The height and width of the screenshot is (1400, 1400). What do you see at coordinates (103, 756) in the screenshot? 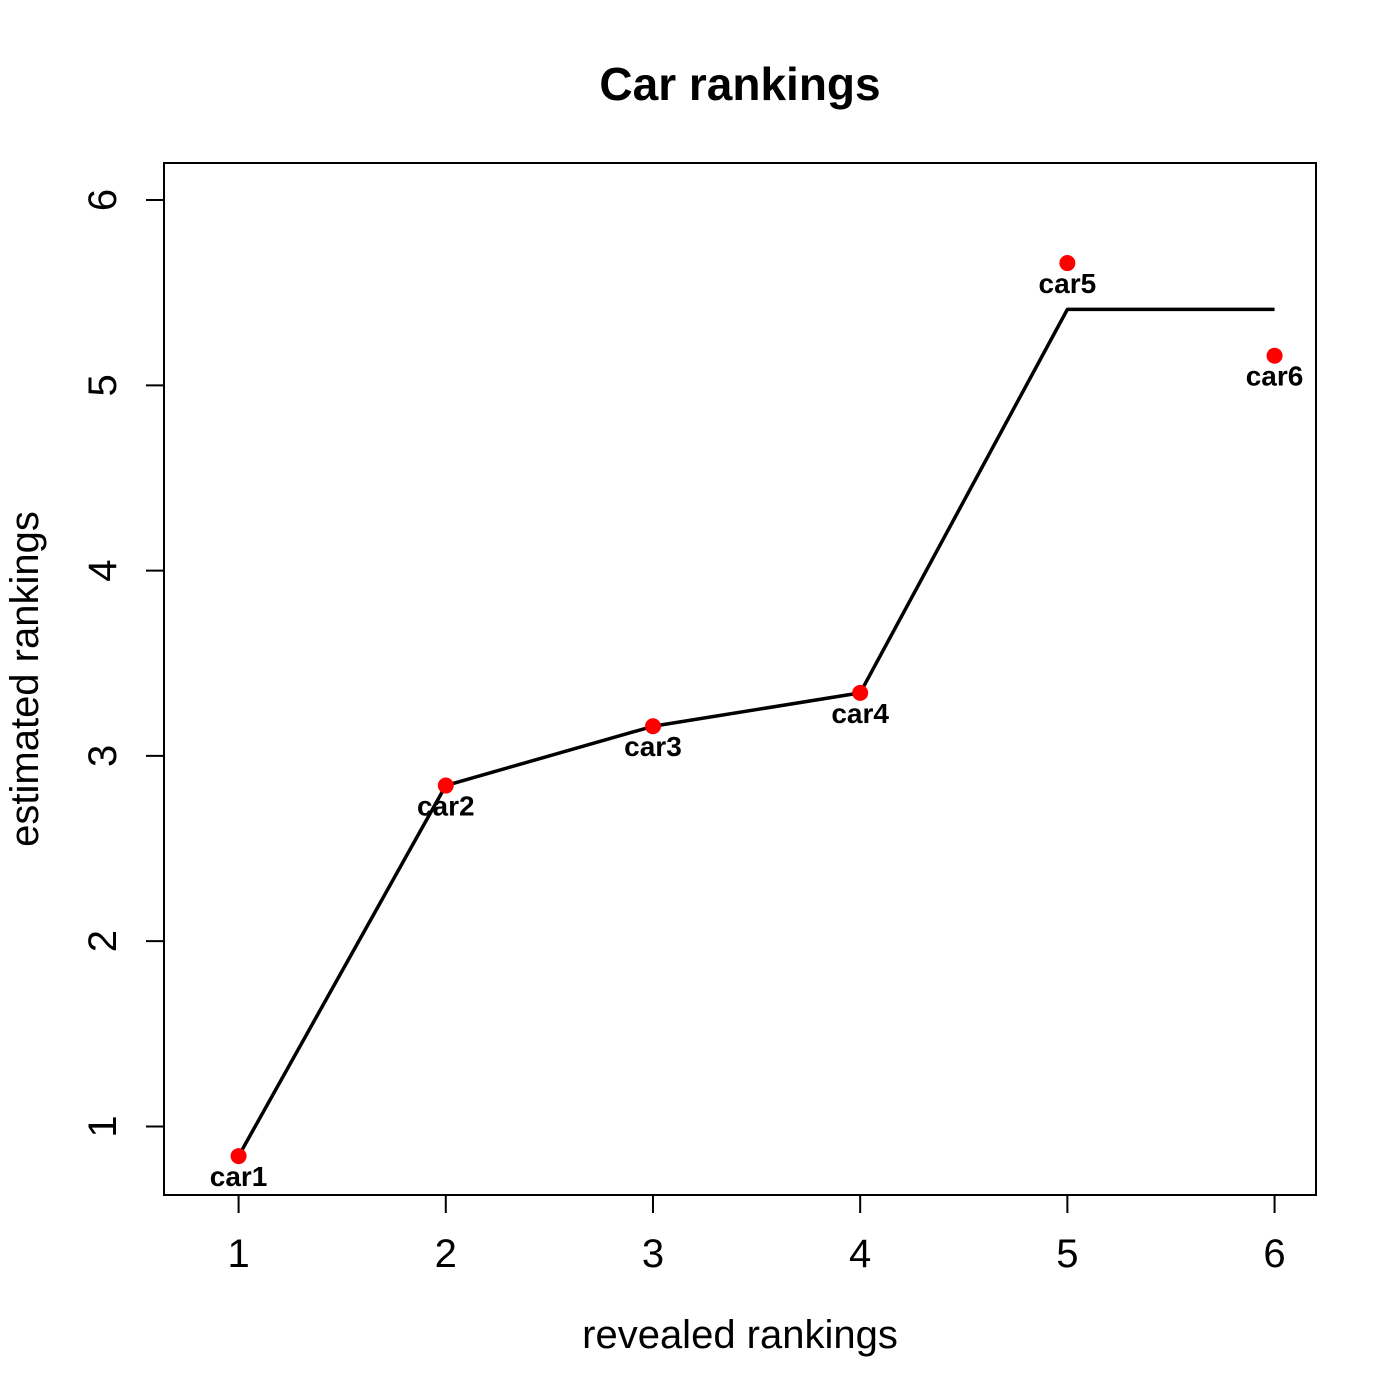
I see `y-tick-label: 3` at bounding box center [103, 756].